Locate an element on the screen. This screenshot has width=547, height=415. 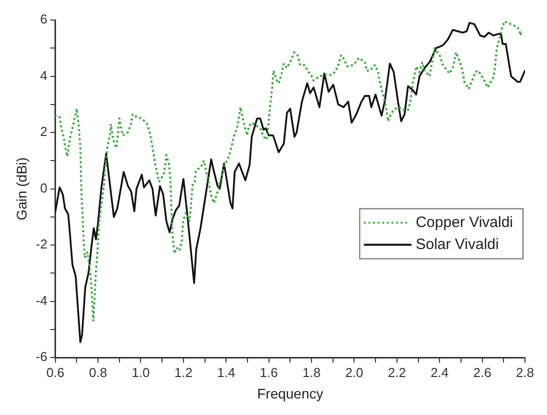
x-tick-label: 1.4 is located at coordinates (226, 372).